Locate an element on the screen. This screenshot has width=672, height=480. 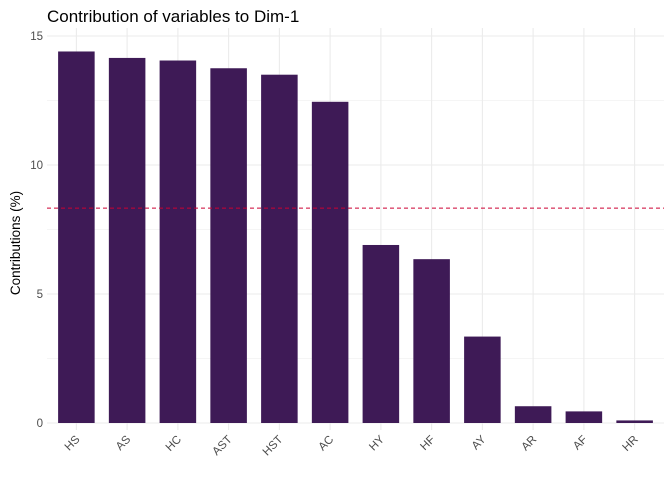
y-tick-label: 5 is located at coordinates (40, 295).